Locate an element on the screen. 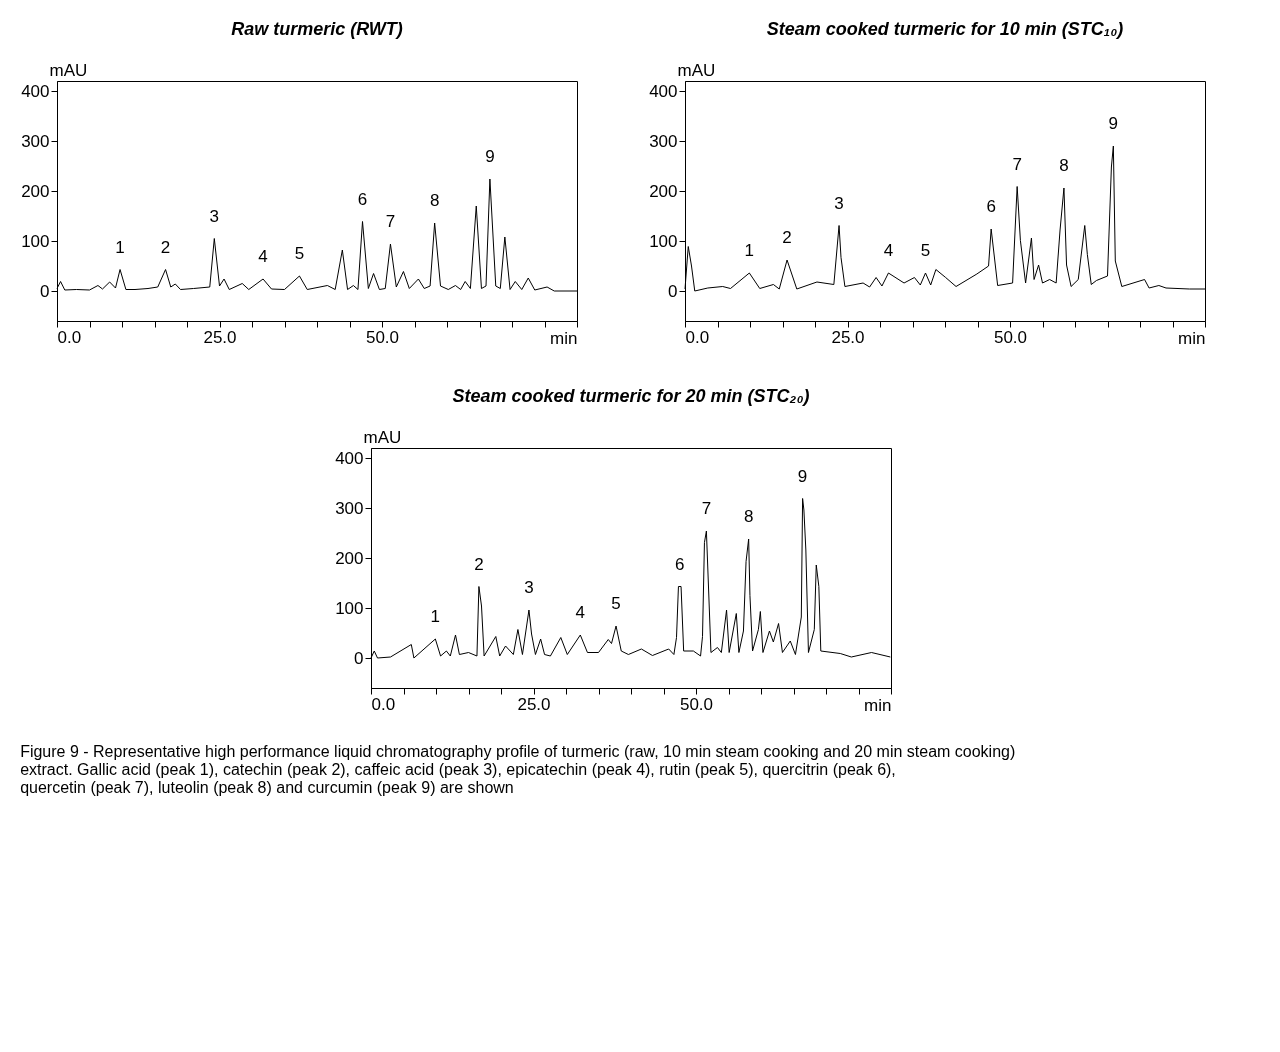 The image size is (1280, 1052). chart-title: Raw turmeric (RWT) is located at coordinates (317, 29).